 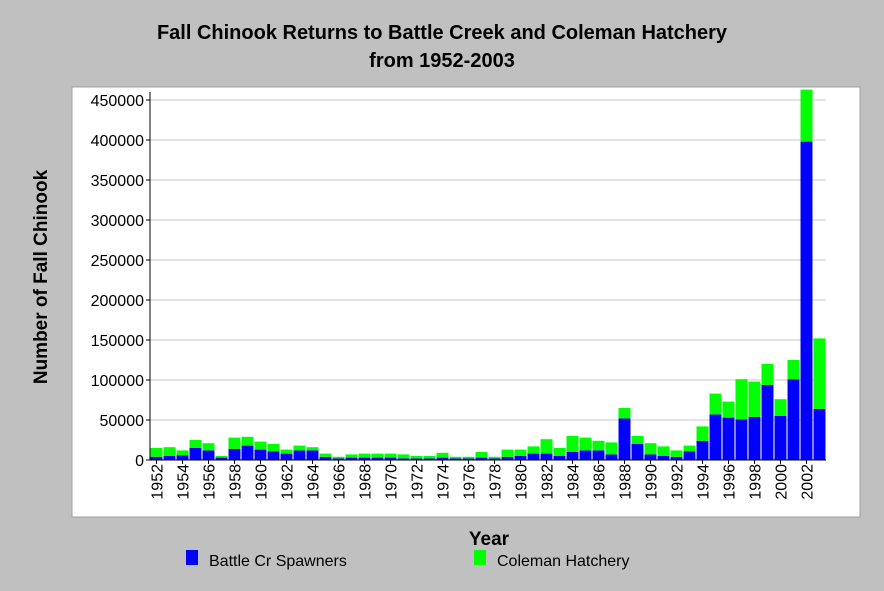 I want to click on x-tick-label: 1972, so click(x=418, y=482).